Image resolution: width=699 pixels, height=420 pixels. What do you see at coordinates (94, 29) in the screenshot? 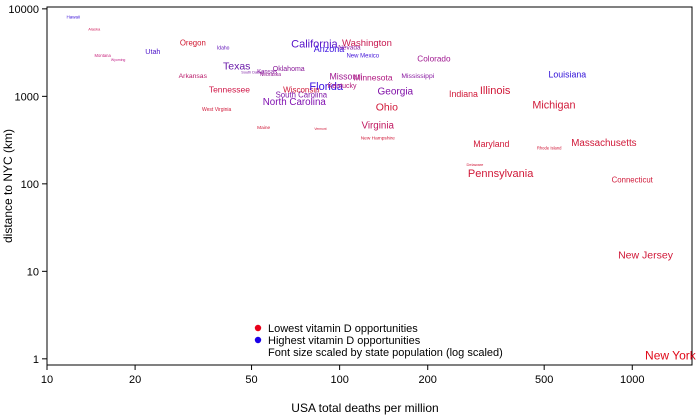
I see `state-label: Alaska` at bounding box center [94, 29].